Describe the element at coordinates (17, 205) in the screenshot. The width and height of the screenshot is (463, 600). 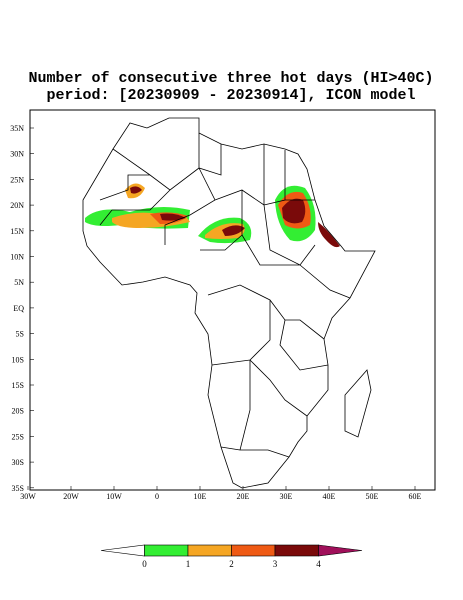
I see `lat-label: 20N` at that location.